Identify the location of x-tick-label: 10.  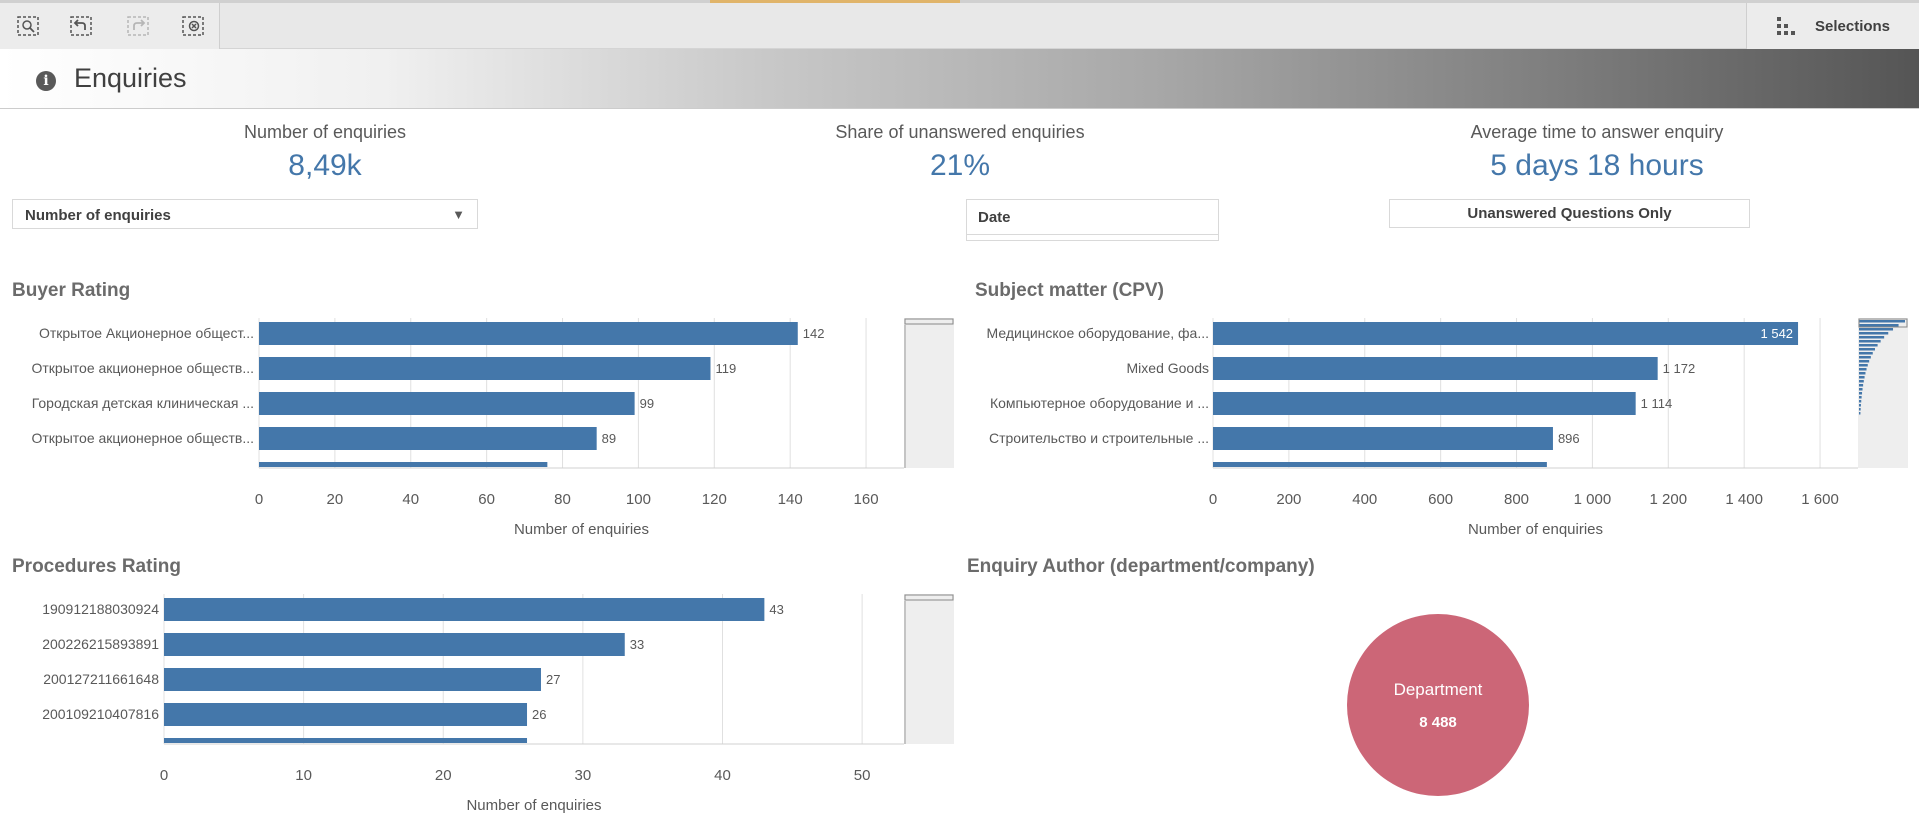
(303, 775).